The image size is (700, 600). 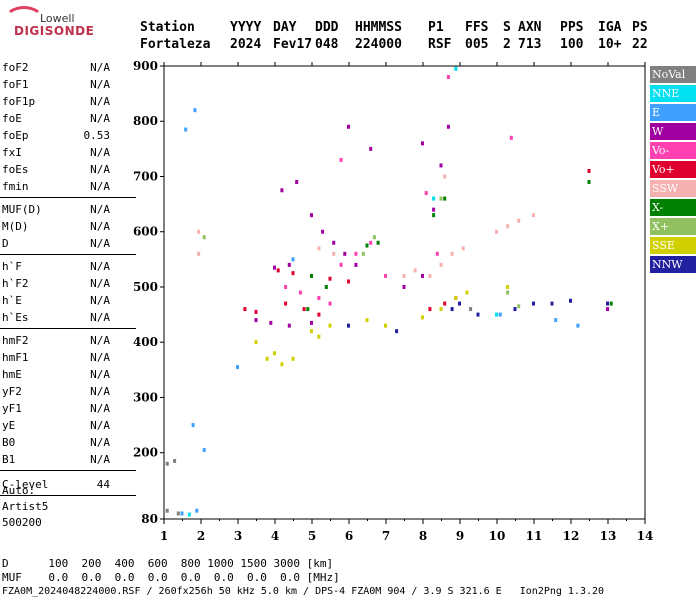 I want to click on header-col-7: S, so click(x=507, y=27).